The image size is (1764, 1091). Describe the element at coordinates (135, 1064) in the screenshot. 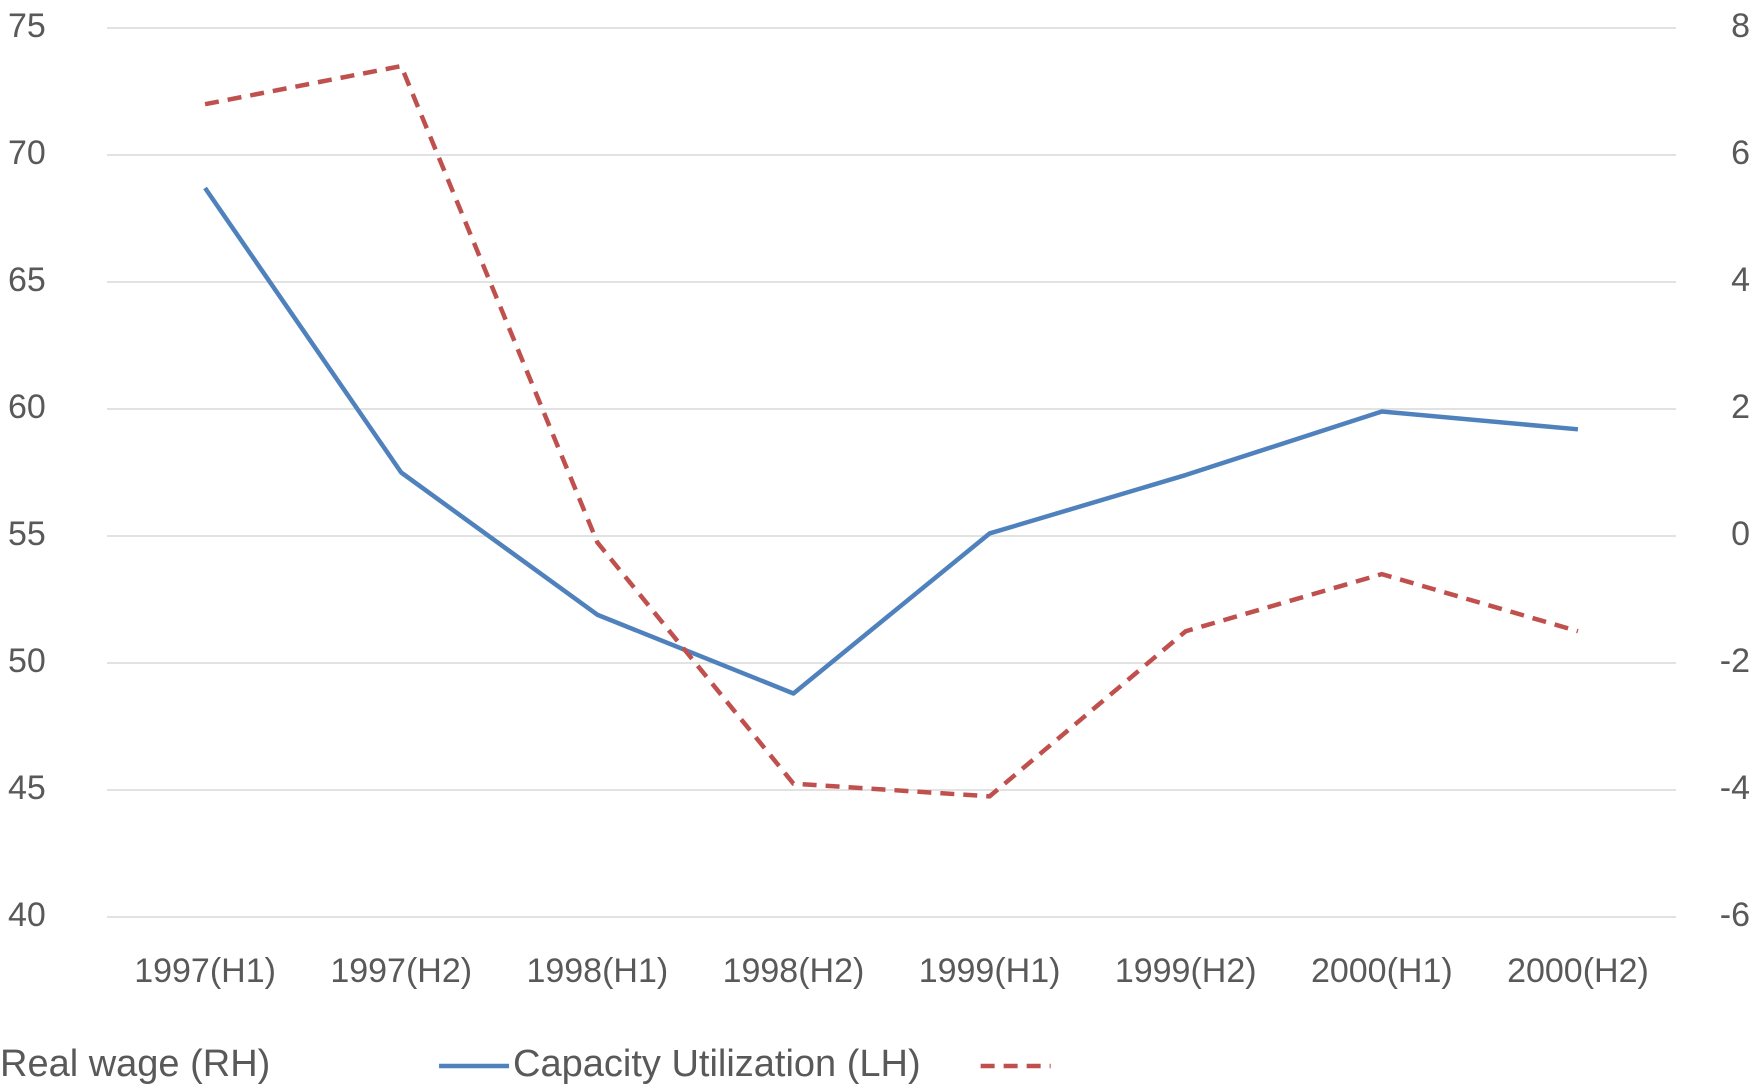

I see `legend-label: Real wage (RH)` at that location.